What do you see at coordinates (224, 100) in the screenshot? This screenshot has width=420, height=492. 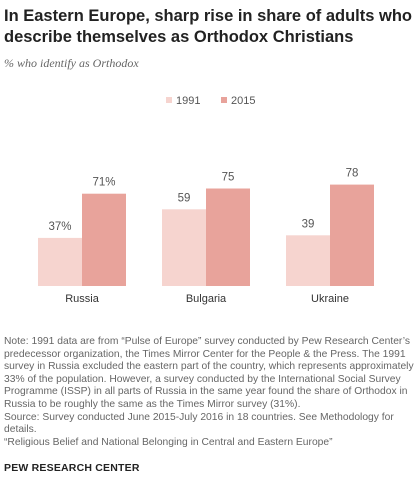 I see `legend-swatch-2015` at bounding box center [224, 100].